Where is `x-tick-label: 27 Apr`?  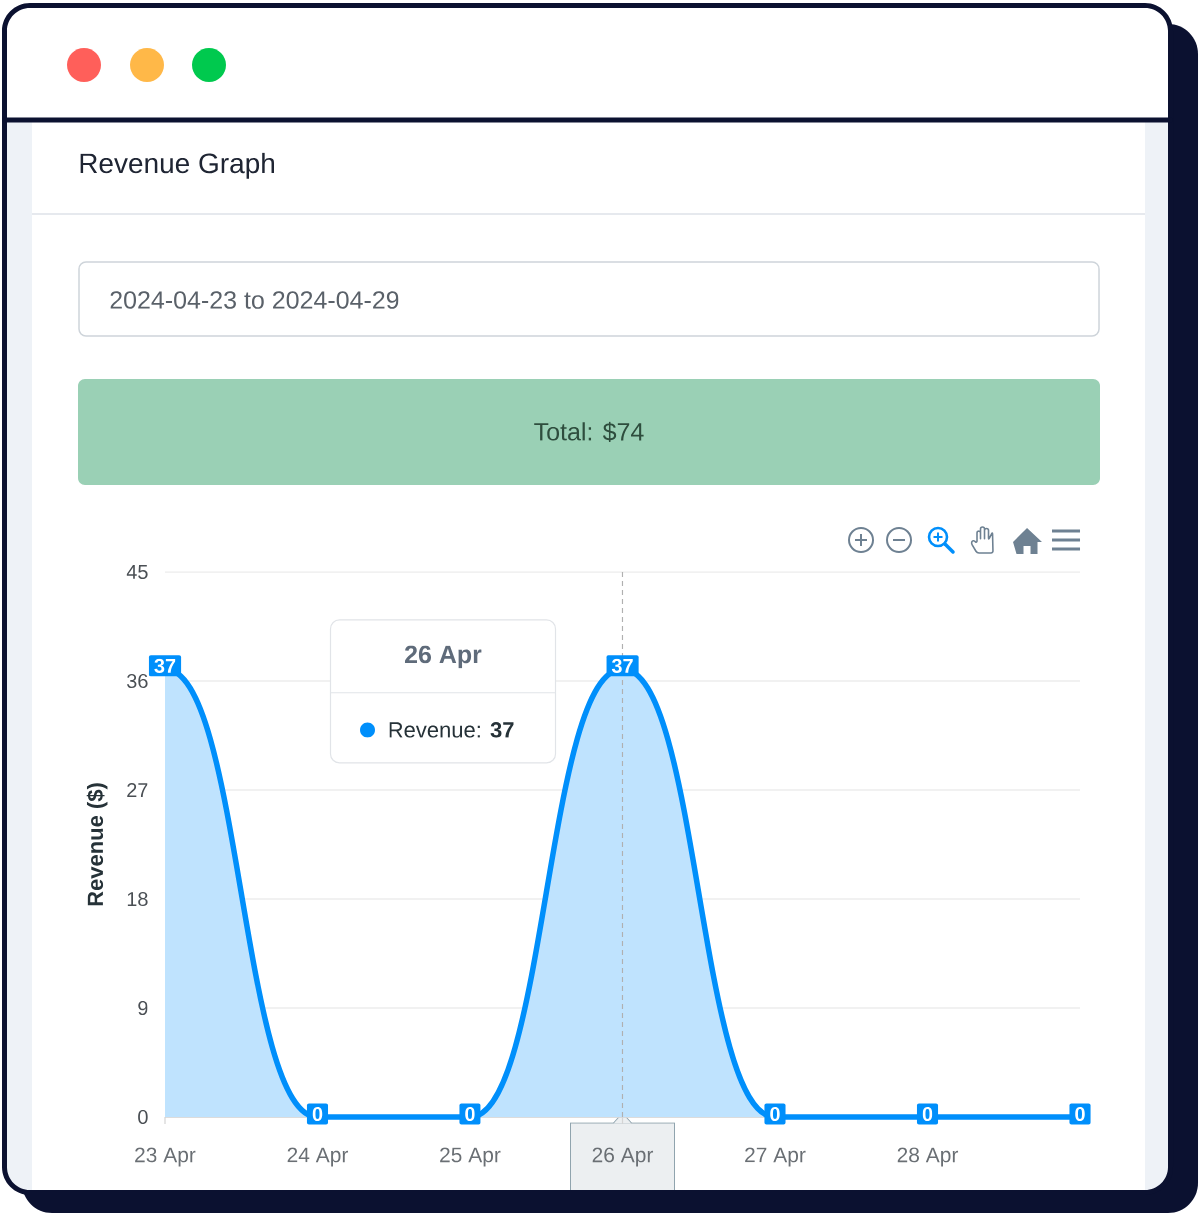 x-tick-label: 27 Apr is located at coordinates (775, 1157).